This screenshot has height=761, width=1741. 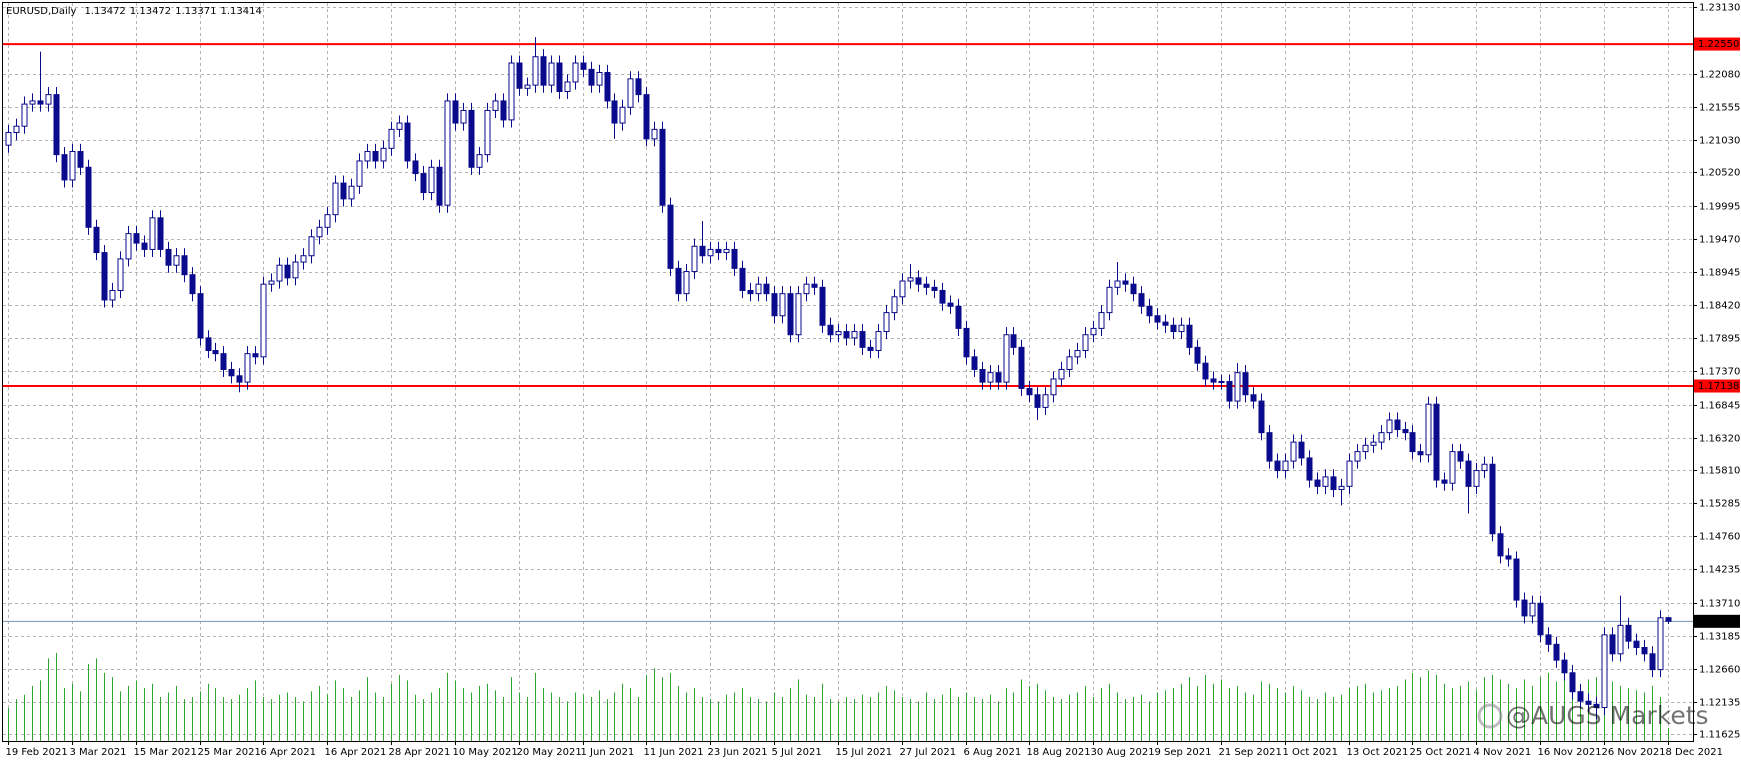 I want to click on x-tick-label: 5 Jul 2021, so click(x=797, y=752).